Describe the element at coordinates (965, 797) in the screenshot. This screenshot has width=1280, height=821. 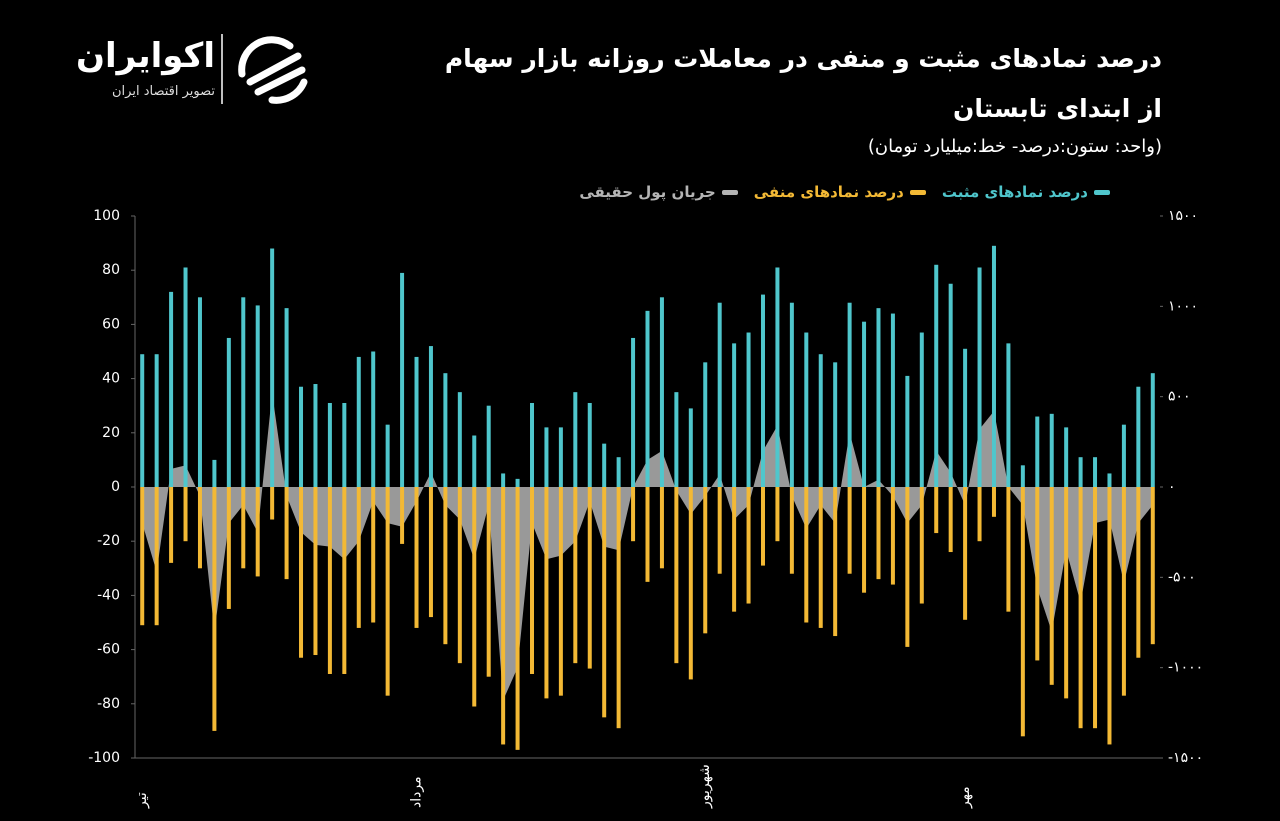
I see `x-tick-label: مهر` at that location.